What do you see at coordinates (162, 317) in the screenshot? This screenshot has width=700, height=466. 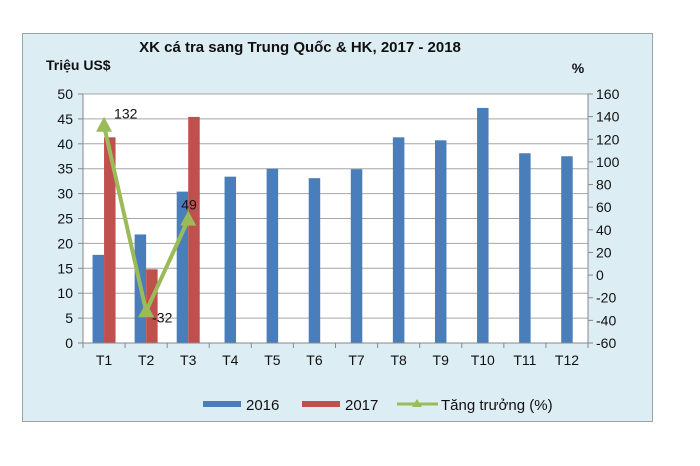 I see `growth-data-label: -32` at bounding box center [162, 317].